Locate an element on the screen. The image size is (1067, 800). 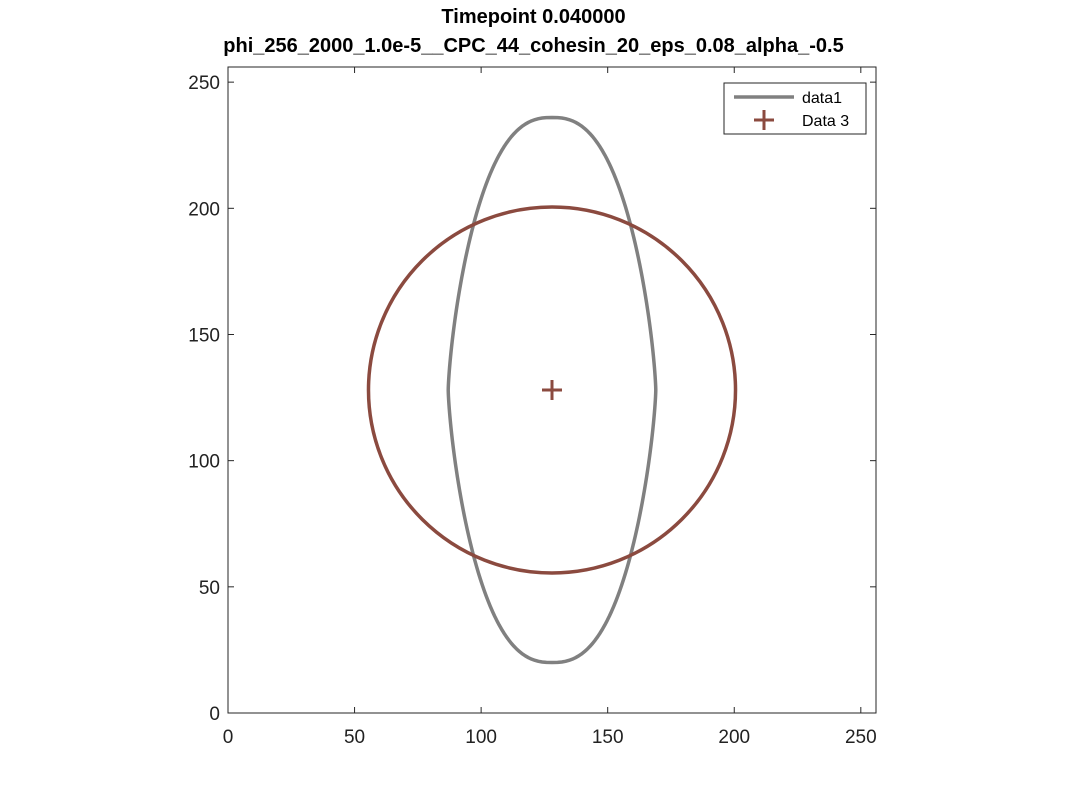
y-tick-label: 200 is located at coordinates (204, 209).